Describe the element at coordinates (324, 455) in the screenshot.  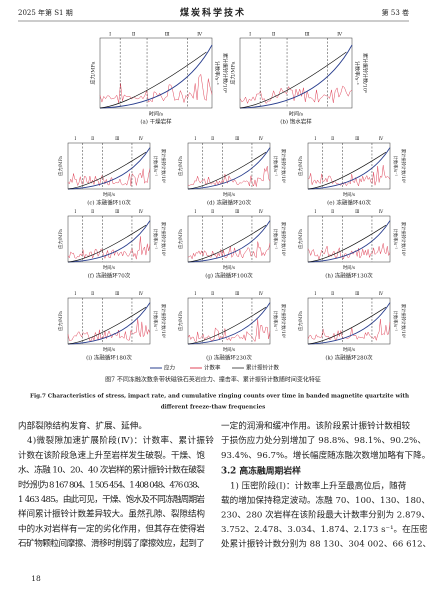
I see `body-line: 93.4%、96.7%。增长幅度随冻融次数增加略有下降。` at that location.